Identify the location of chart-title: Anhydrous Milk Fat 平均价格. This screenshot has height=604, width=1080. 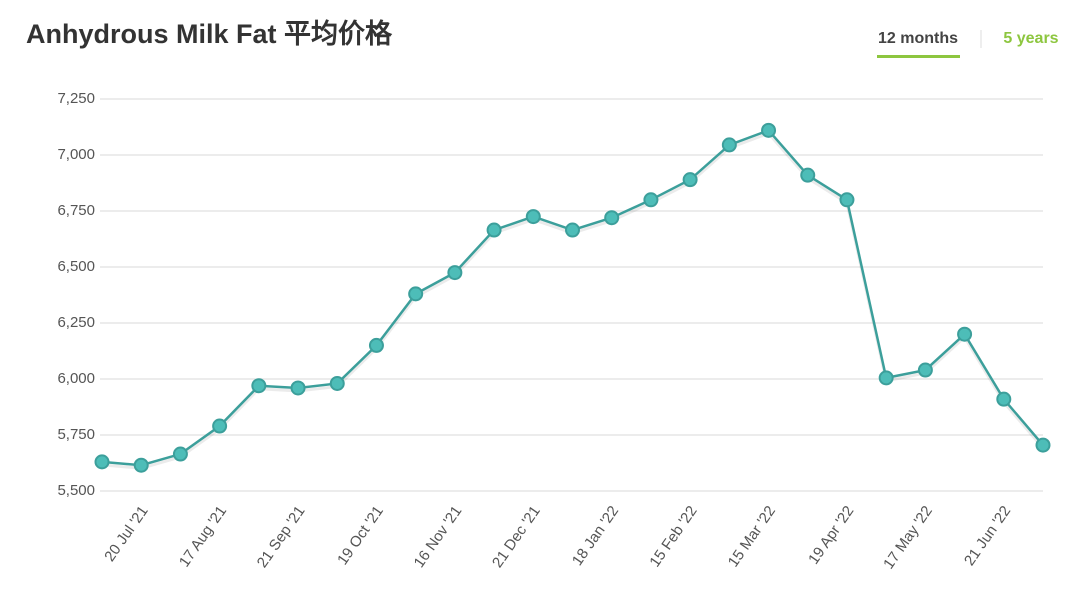
(209, 34).